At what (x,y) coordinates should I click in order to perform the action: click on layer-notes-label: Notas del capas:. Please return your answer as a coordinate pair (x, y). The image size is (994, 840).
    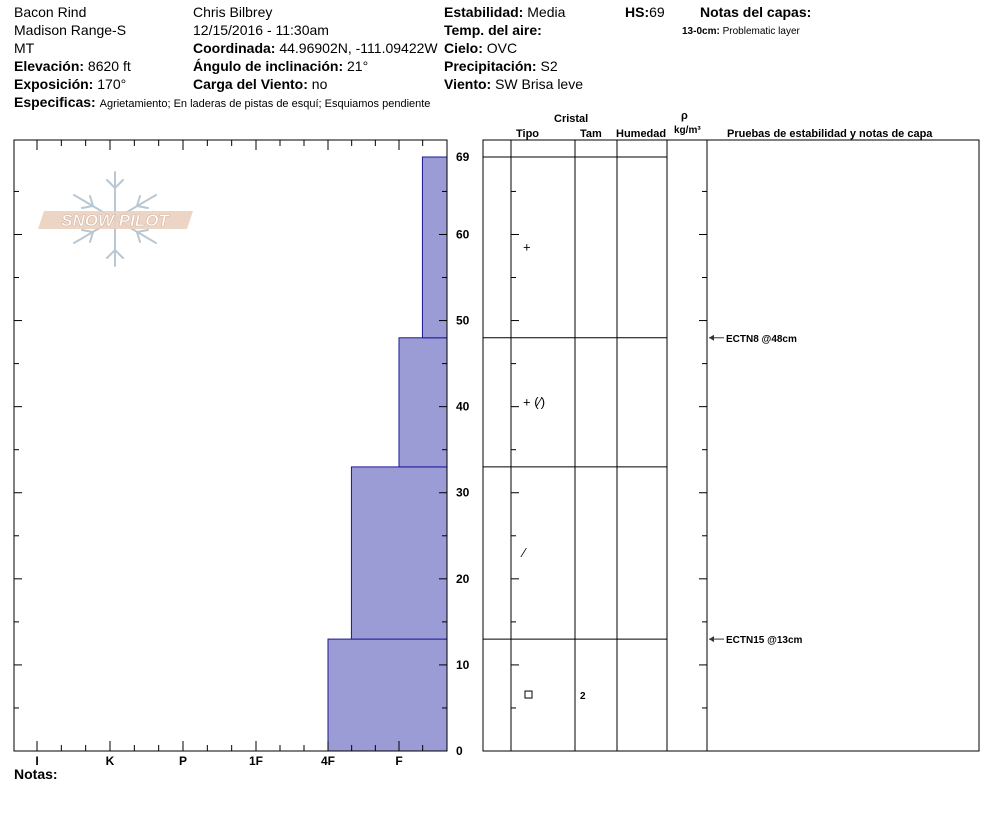
    Looking at the image, I should click on (756, 12).